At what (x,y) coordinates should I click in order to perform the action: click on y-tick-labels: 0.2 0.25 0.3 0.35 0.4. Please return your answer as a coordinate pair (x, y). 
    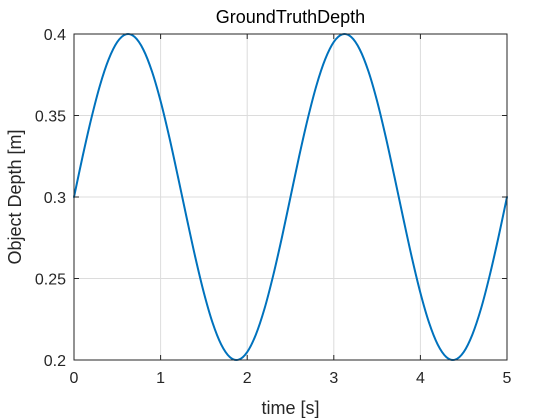
    Looking at the image, I should click on (50, 198).